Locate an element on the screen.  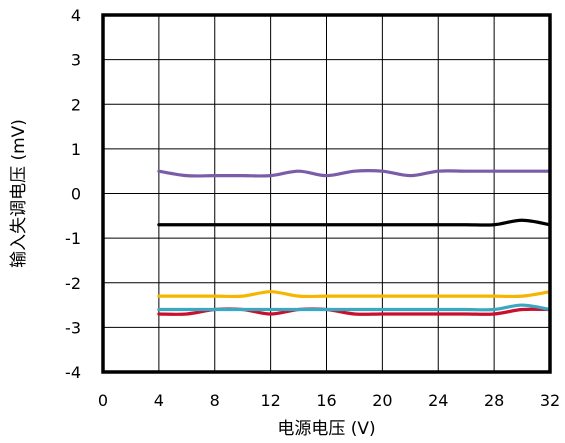
x-tick-label: 0 is located at coordinates (103, 400).